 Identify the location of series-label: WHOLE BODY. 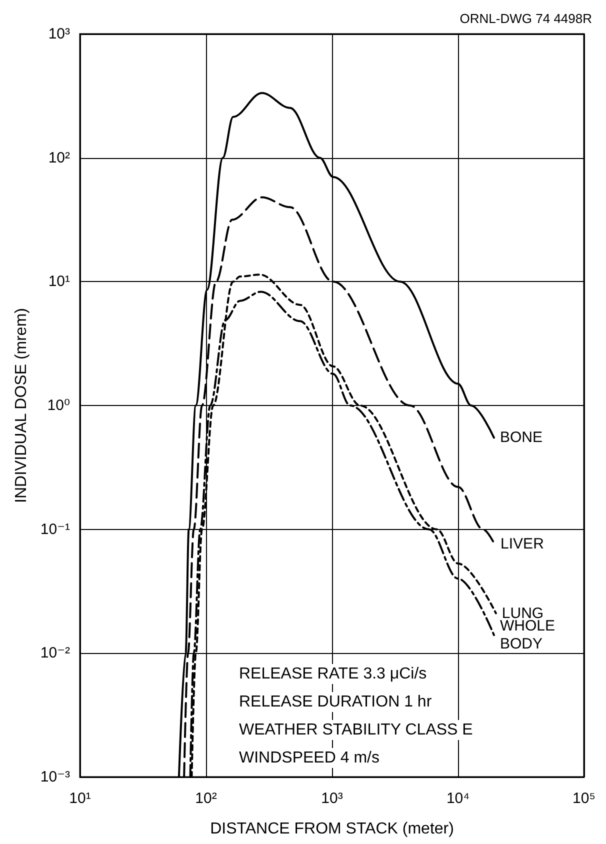
(530, 635).